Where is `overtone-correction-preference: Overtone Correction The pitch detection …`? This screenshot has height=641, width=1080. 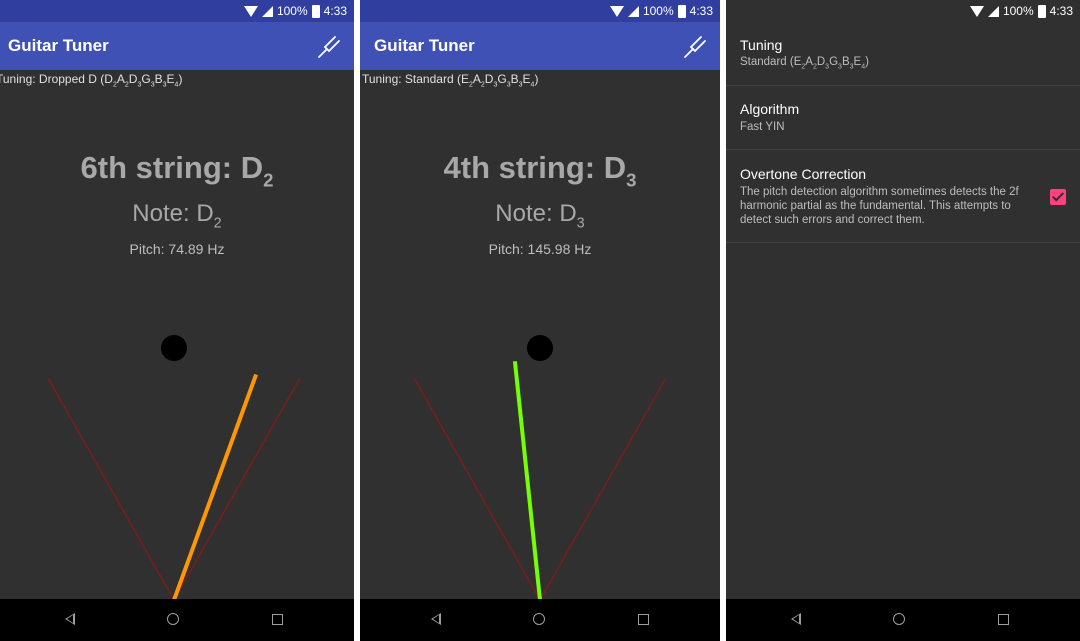 overtone-correction-preference: Overtone Correction The pitch detection … is located at coordinates (903, 196).